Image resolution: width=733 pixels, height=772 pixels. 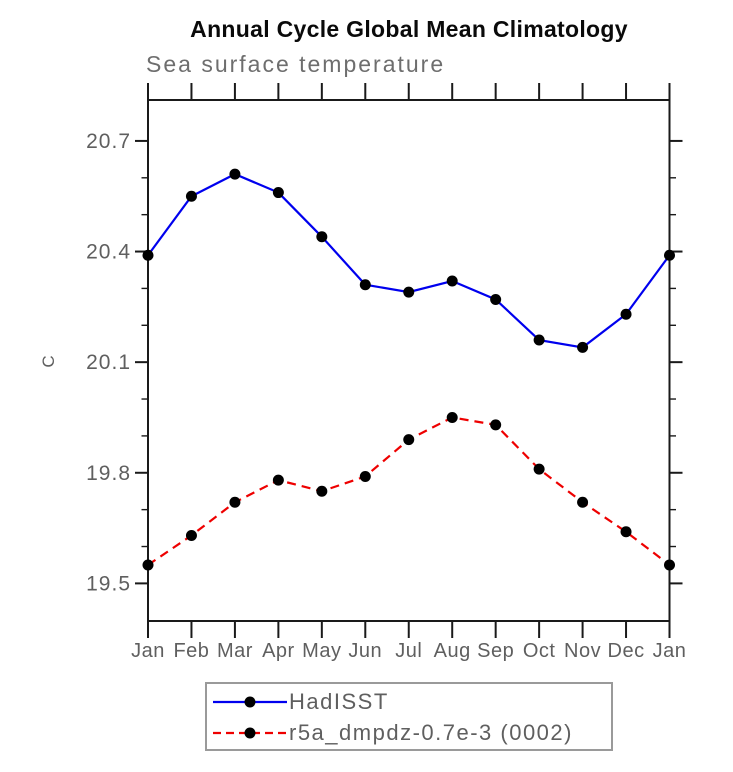 I want to click on y-tick-label: 19.8, so click(x=108, y=473).